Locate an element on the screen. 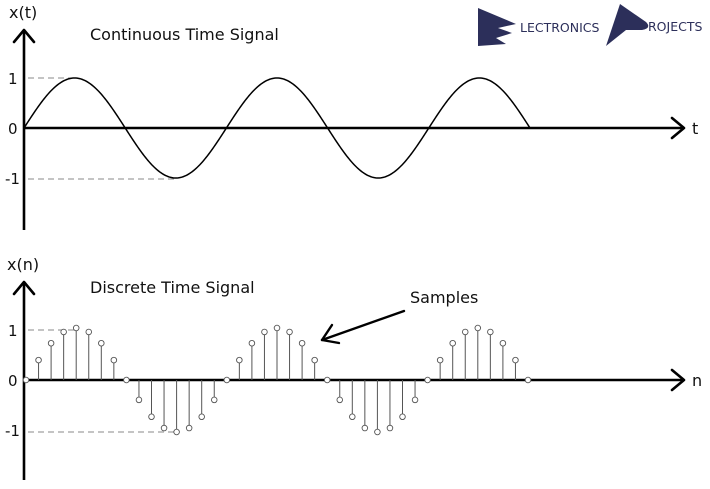 The width and height of the screenshot is (710, 489). dt-tick-neg1: -1 is located at coordinates (12, 431).